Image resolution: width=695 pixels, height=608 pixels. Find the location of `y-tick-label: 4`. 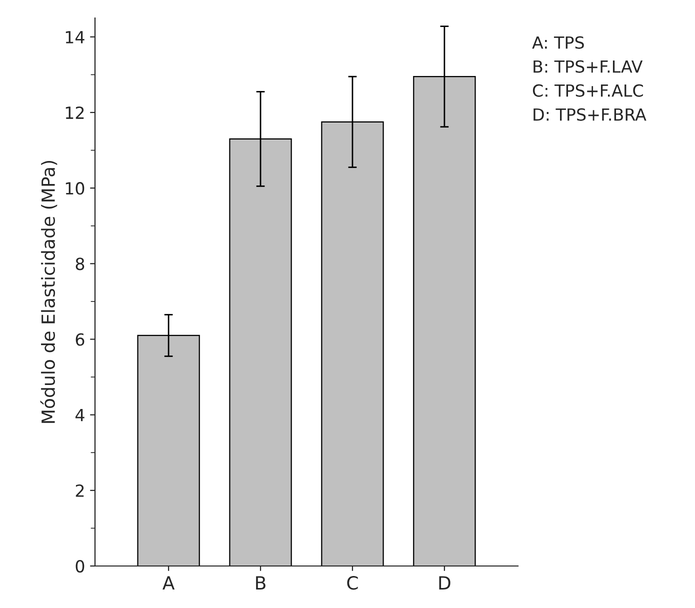

y-tick-label: 4 is located at coordinates (79, 415).